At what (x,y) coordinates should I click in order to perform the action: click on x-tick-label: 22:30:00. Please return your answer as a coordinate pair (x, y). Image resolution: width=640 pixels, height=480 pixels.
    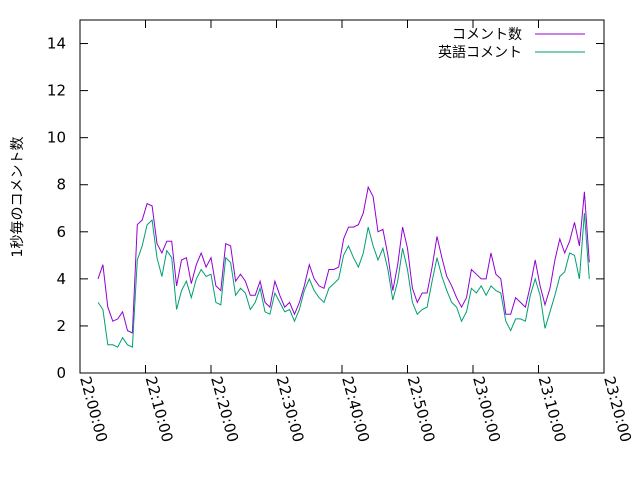
    Looking at the image, I should click on (290, 409).